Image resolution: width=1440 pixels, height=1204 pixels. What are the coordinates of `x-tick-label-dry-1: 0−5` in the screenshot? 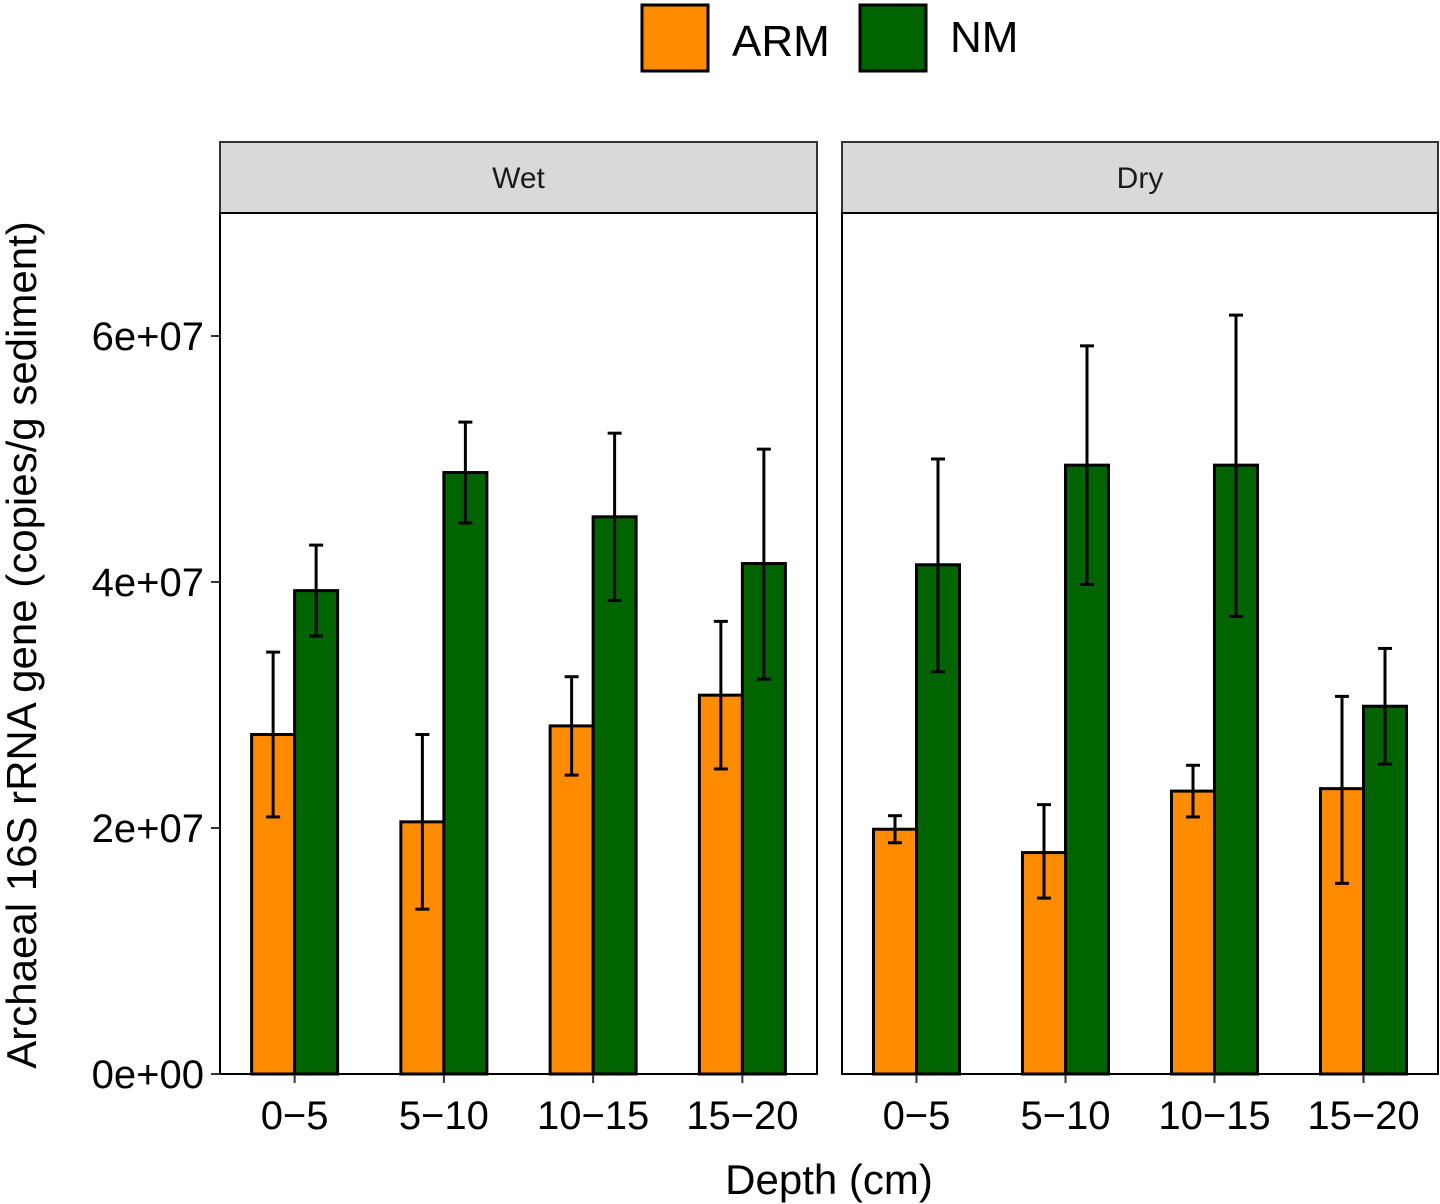 It's located at (917, 1116).